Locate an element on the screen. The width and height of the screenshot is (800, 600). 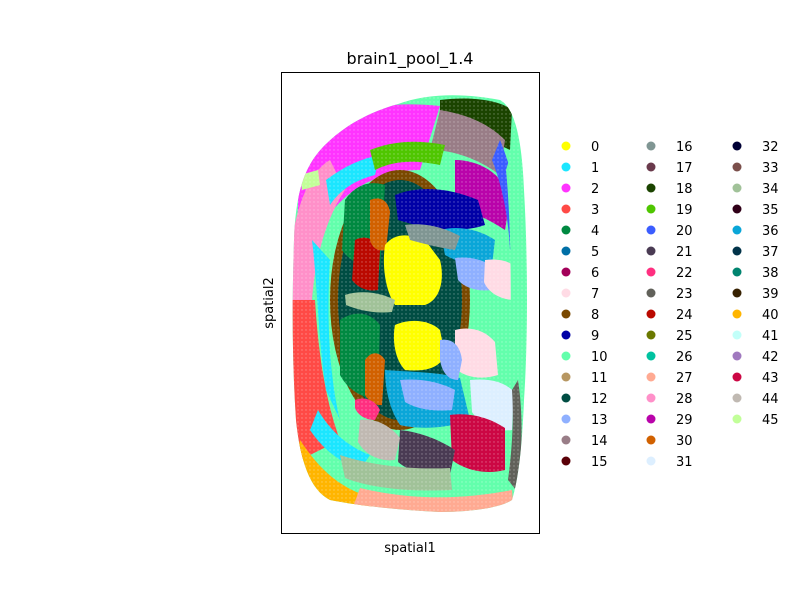
legend-label: 2 is located at coordinates (595, 189).